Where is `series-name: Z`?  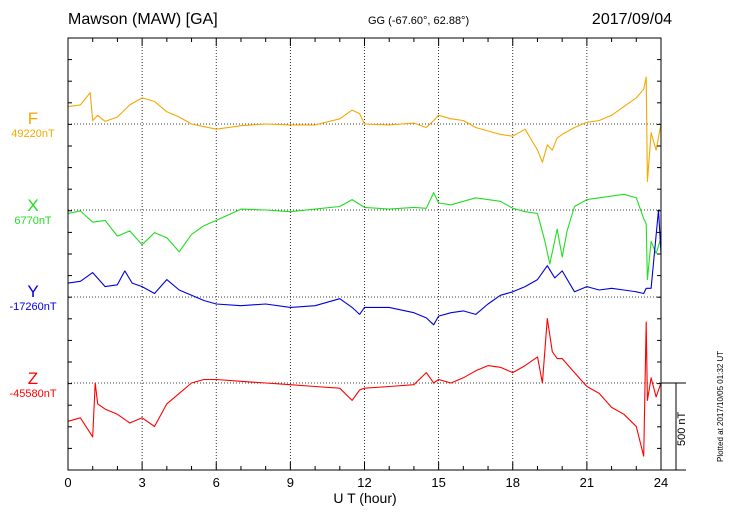 series-name: Z is located at coordinates (33, 378).